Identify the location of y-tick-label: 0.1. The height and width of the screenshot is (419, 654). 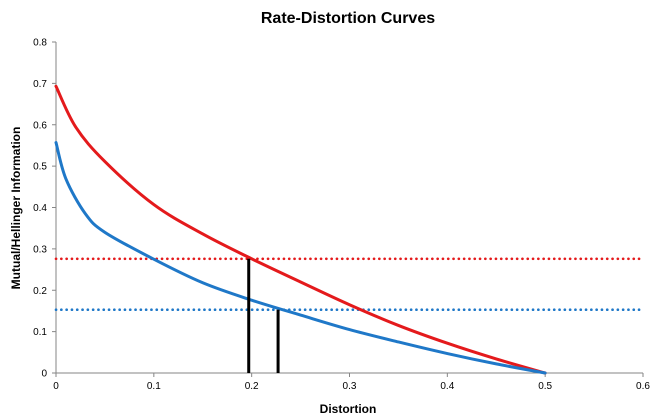
(40, 332).